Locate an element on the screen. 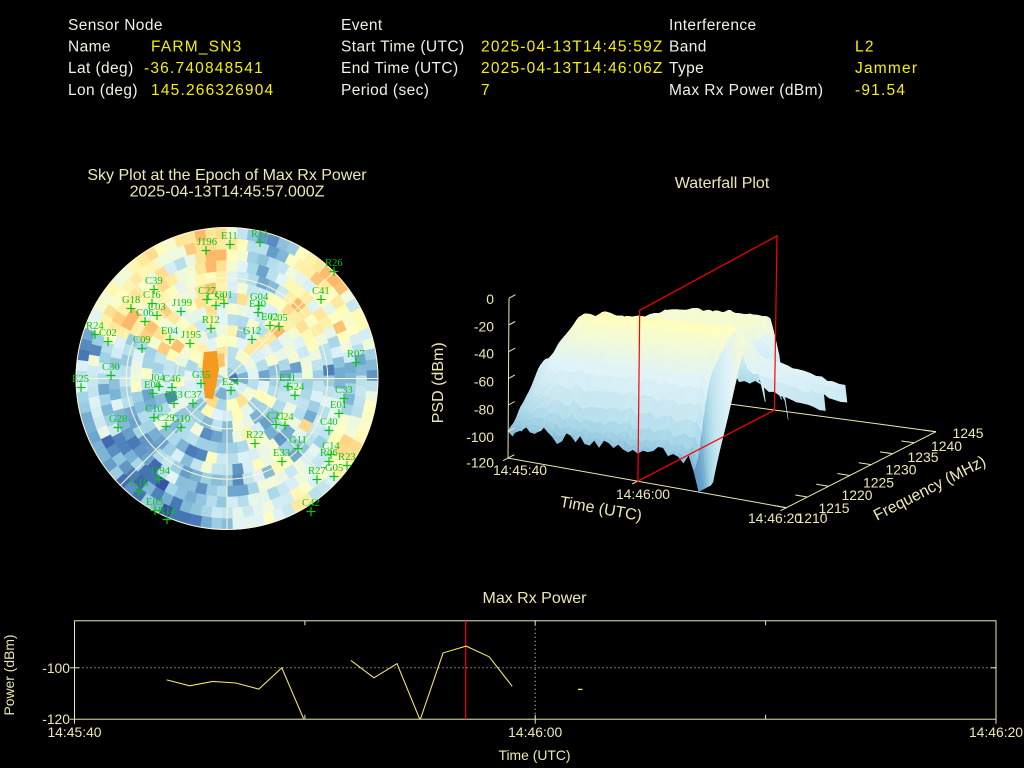 The height and width of the screenshot is (768, 1024). svg-text: 1235 is located at coordinates (923, 457).